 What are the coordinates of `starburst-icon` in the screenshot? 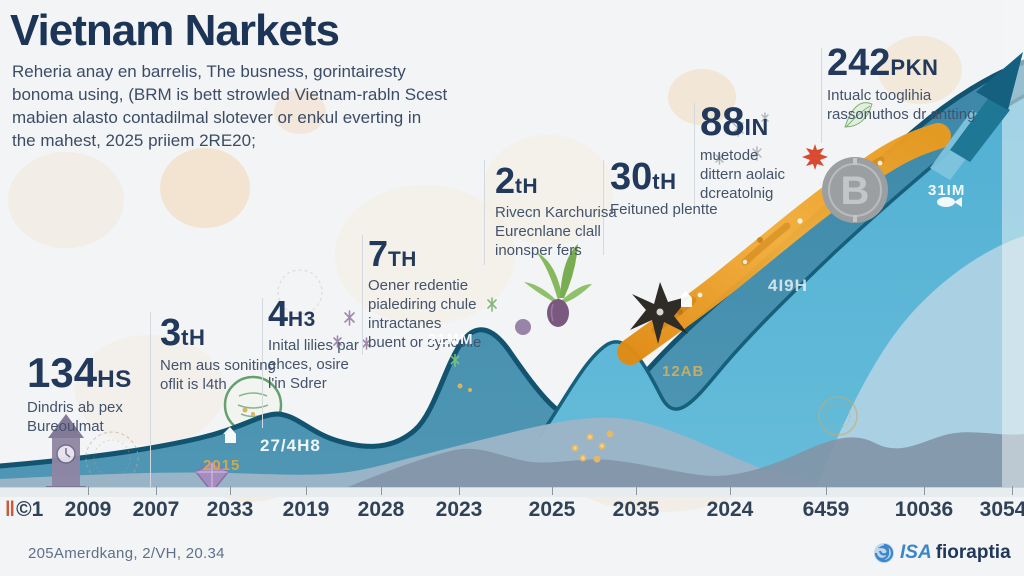 It's located at (815, 157).